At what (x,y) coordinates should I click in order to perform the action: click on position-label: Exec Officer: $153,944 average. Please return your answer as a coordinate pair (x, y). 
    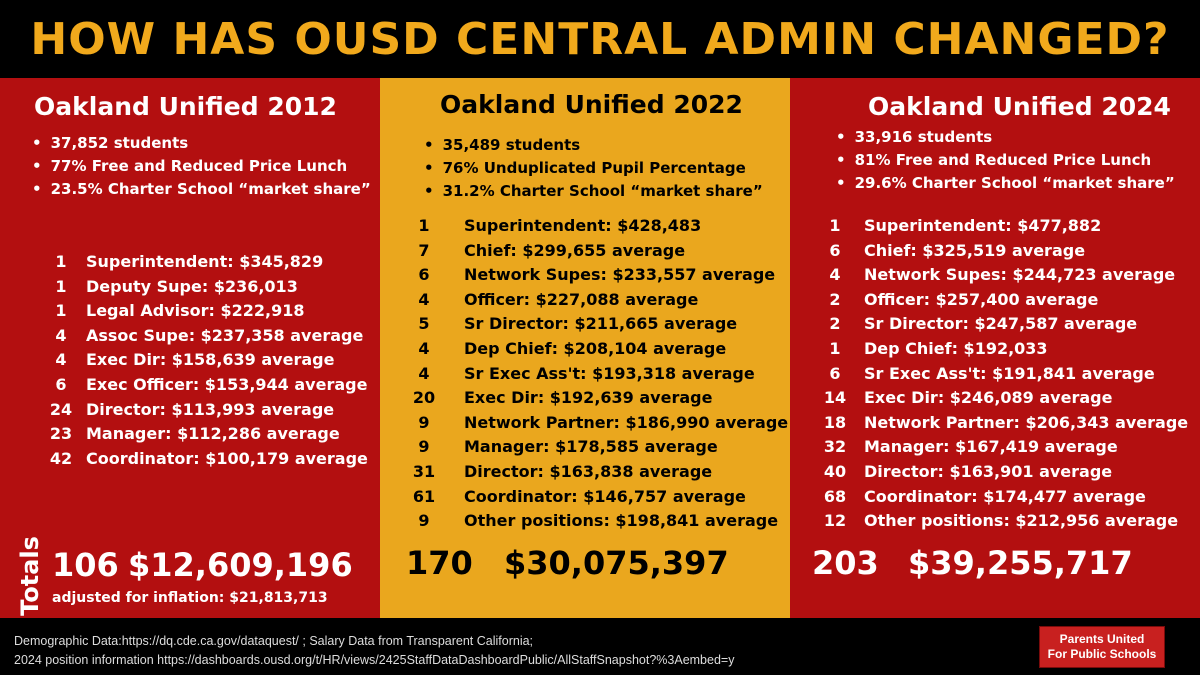
    Looking at the image, I should click on (227, 384).